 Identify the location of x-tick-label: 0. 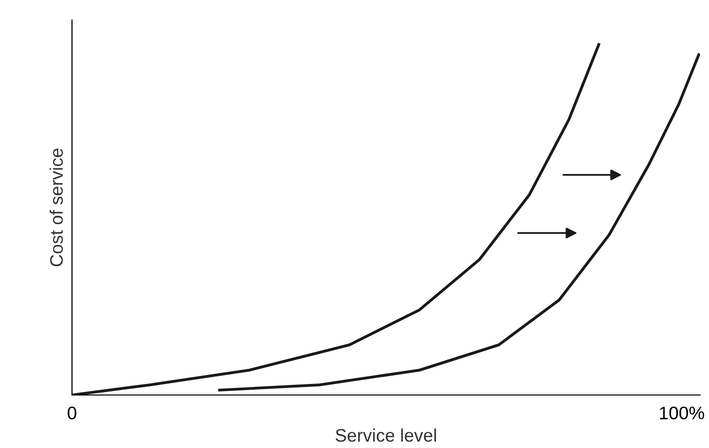
(72, 413).